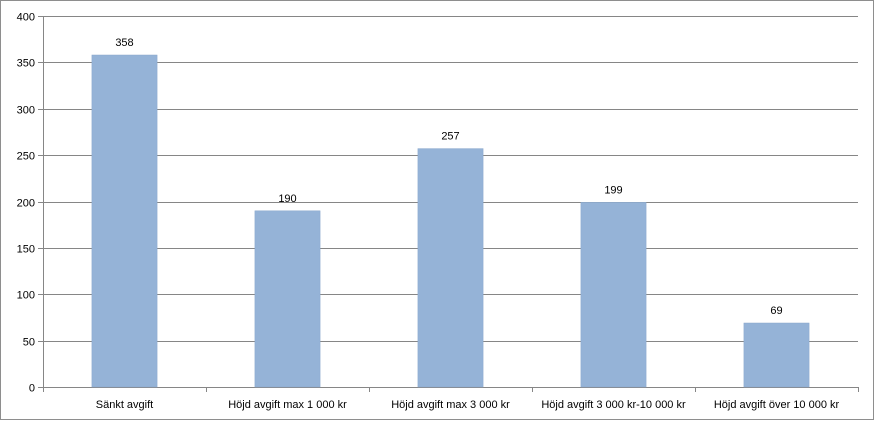 This screenshot has height=424, width=874. What do you see at coordinates (613, 405) in the screenshot?
I see `x-category-label: Höjd avgift 3 000 kr-10 000 kr` at bounding box center [613, 405].